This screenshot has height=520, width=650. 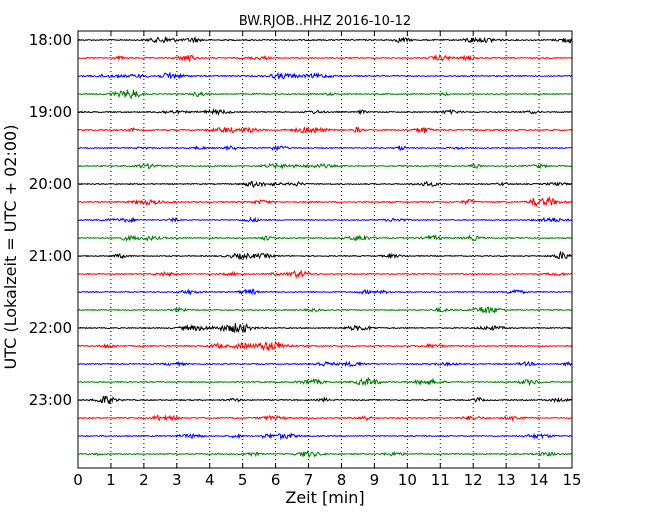 I want to click on x-tick-label: 11, so click(x=440, y=480).